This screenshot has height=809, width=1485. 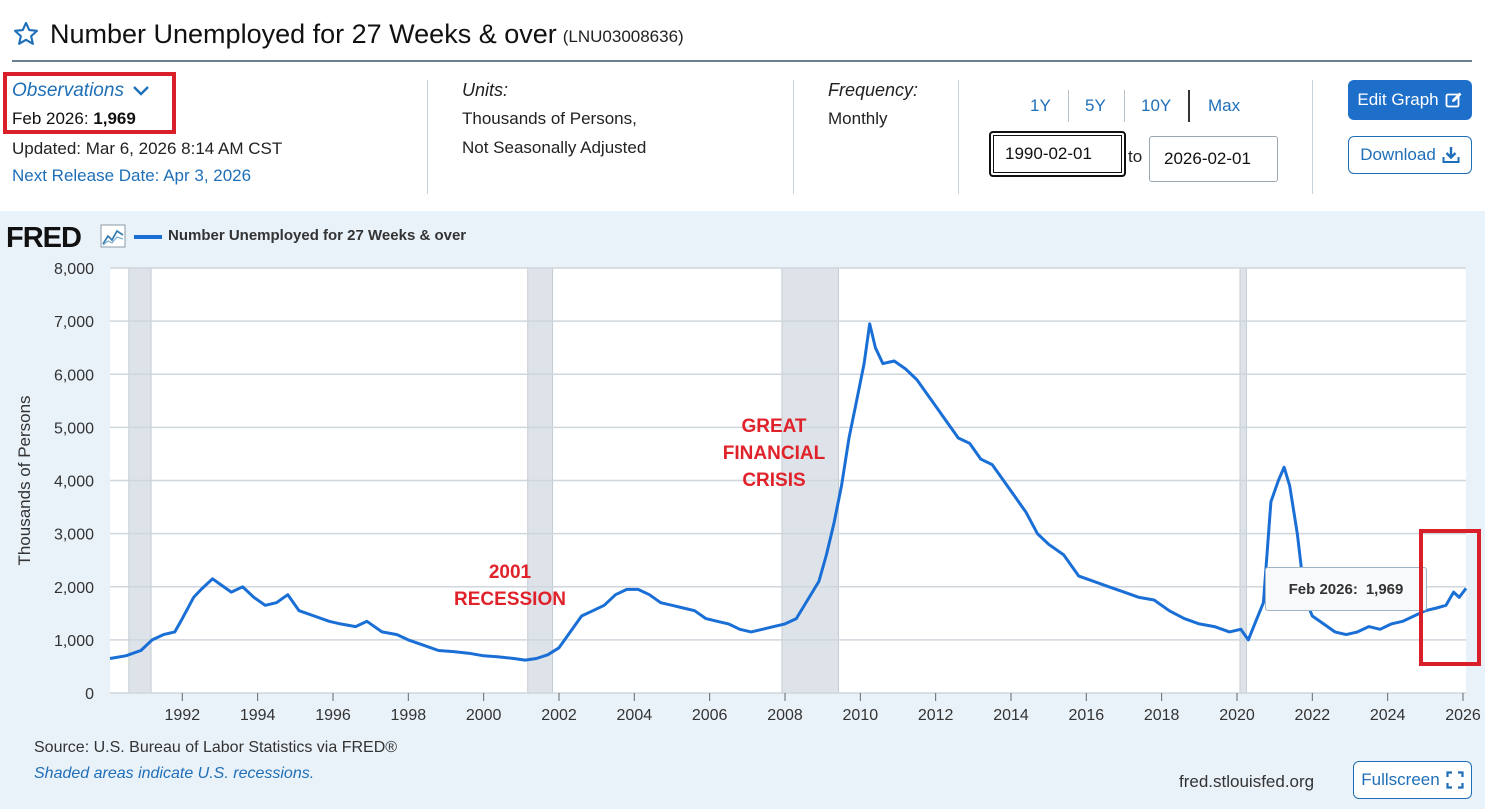 I want to click on chevron-down-icon, so click(x=141, y=91).